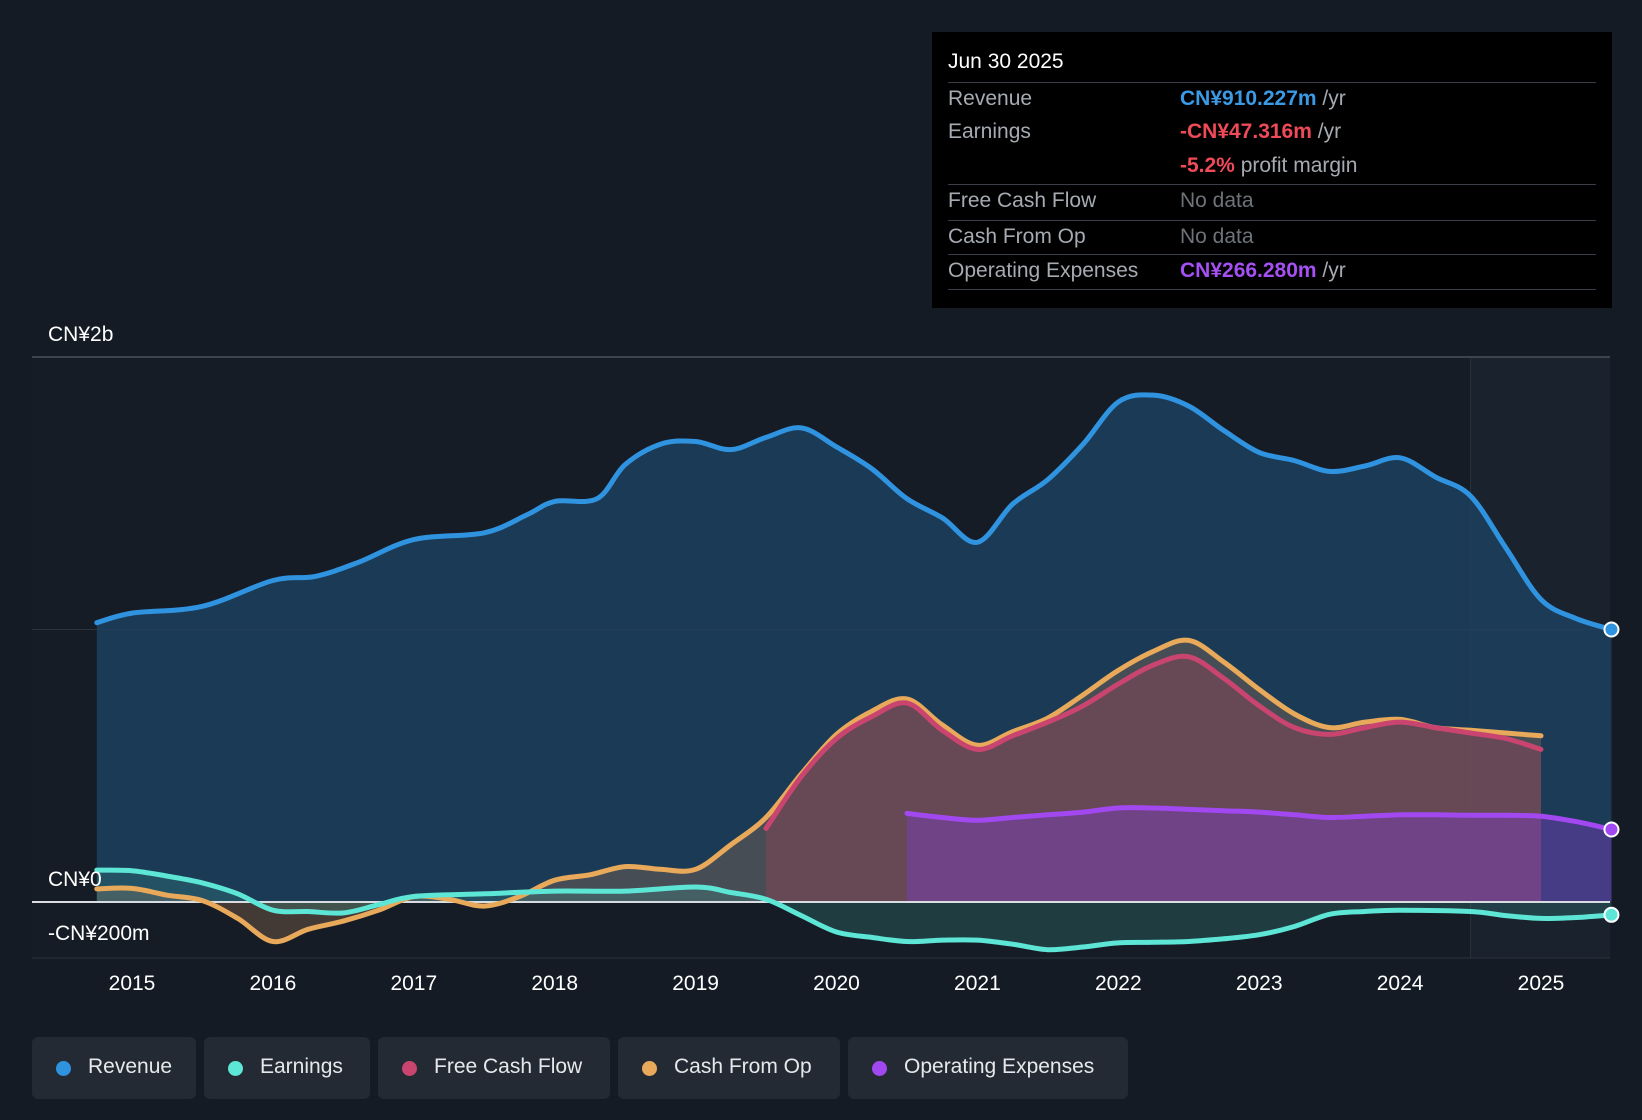 The image size is (1642, 1120). Describe the element at coordinates (1017, 236) in the screenshot. I see `tooltip-label: Cash From Op` at that location.